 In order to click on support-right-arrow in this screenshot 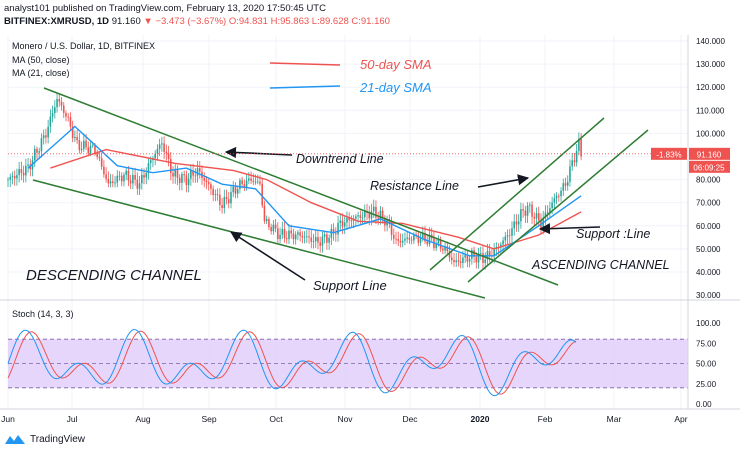, I will do `click(569, 229)`.